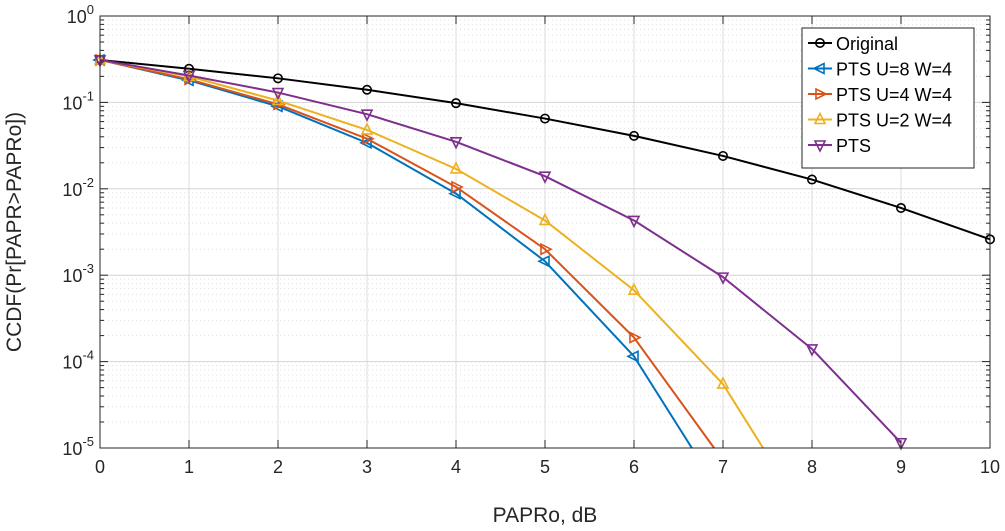 The height and width of the screenshot is (531, 1005). I want to click on legend-label: PTS U=8 W=4, so click(894, 70).